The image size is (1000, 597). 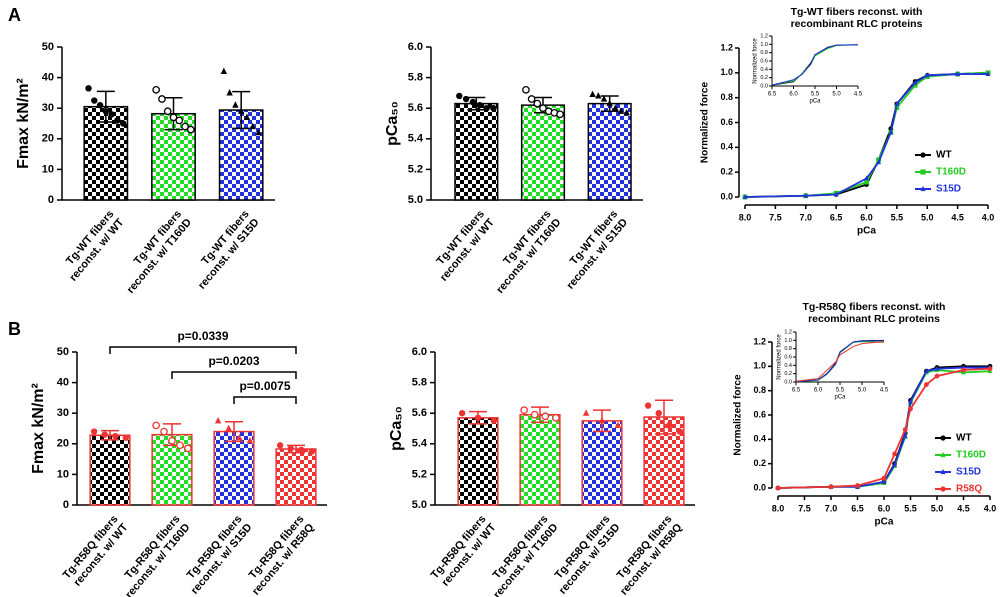 What do you see at coordinates (897, 217) in the screenshot?
I see `x-tick-label: 5.5` at bounding box center [897, 217].